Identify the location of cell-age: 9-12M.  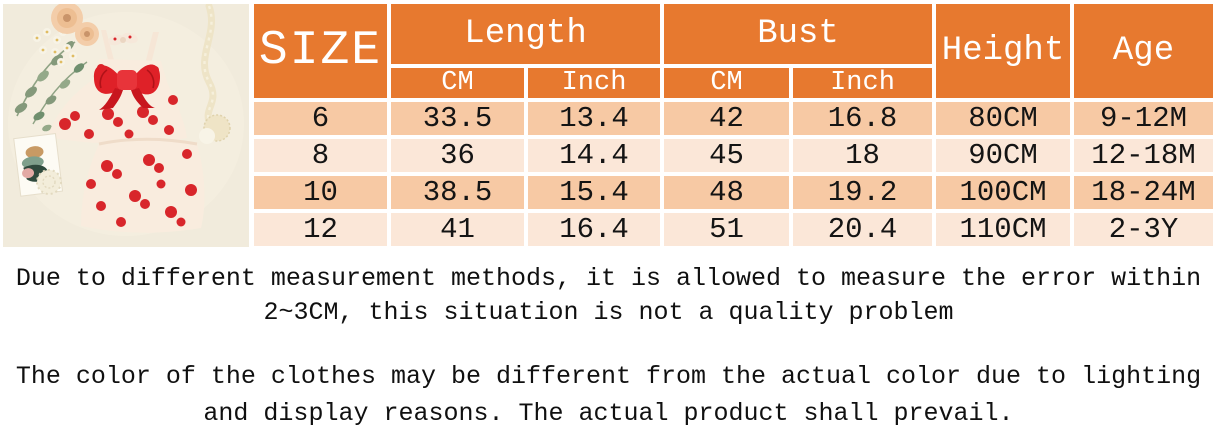
(1144, 118).